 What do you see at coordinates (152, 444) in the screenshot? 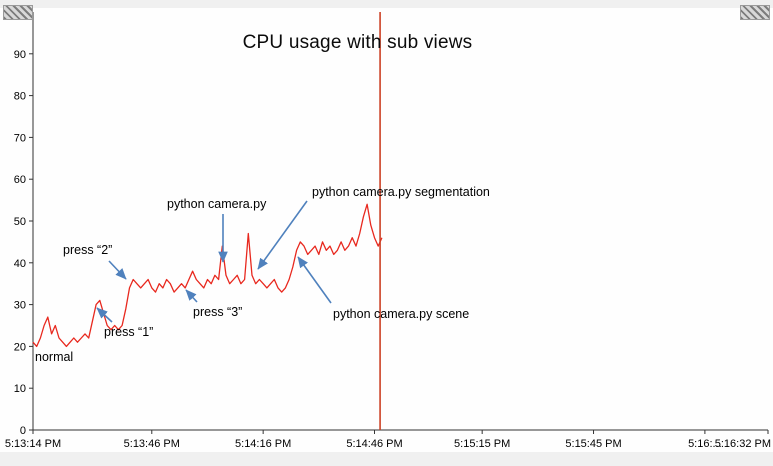
I see `x-tick-label: 5:13:46 PM` at bounding box center [152, 444].